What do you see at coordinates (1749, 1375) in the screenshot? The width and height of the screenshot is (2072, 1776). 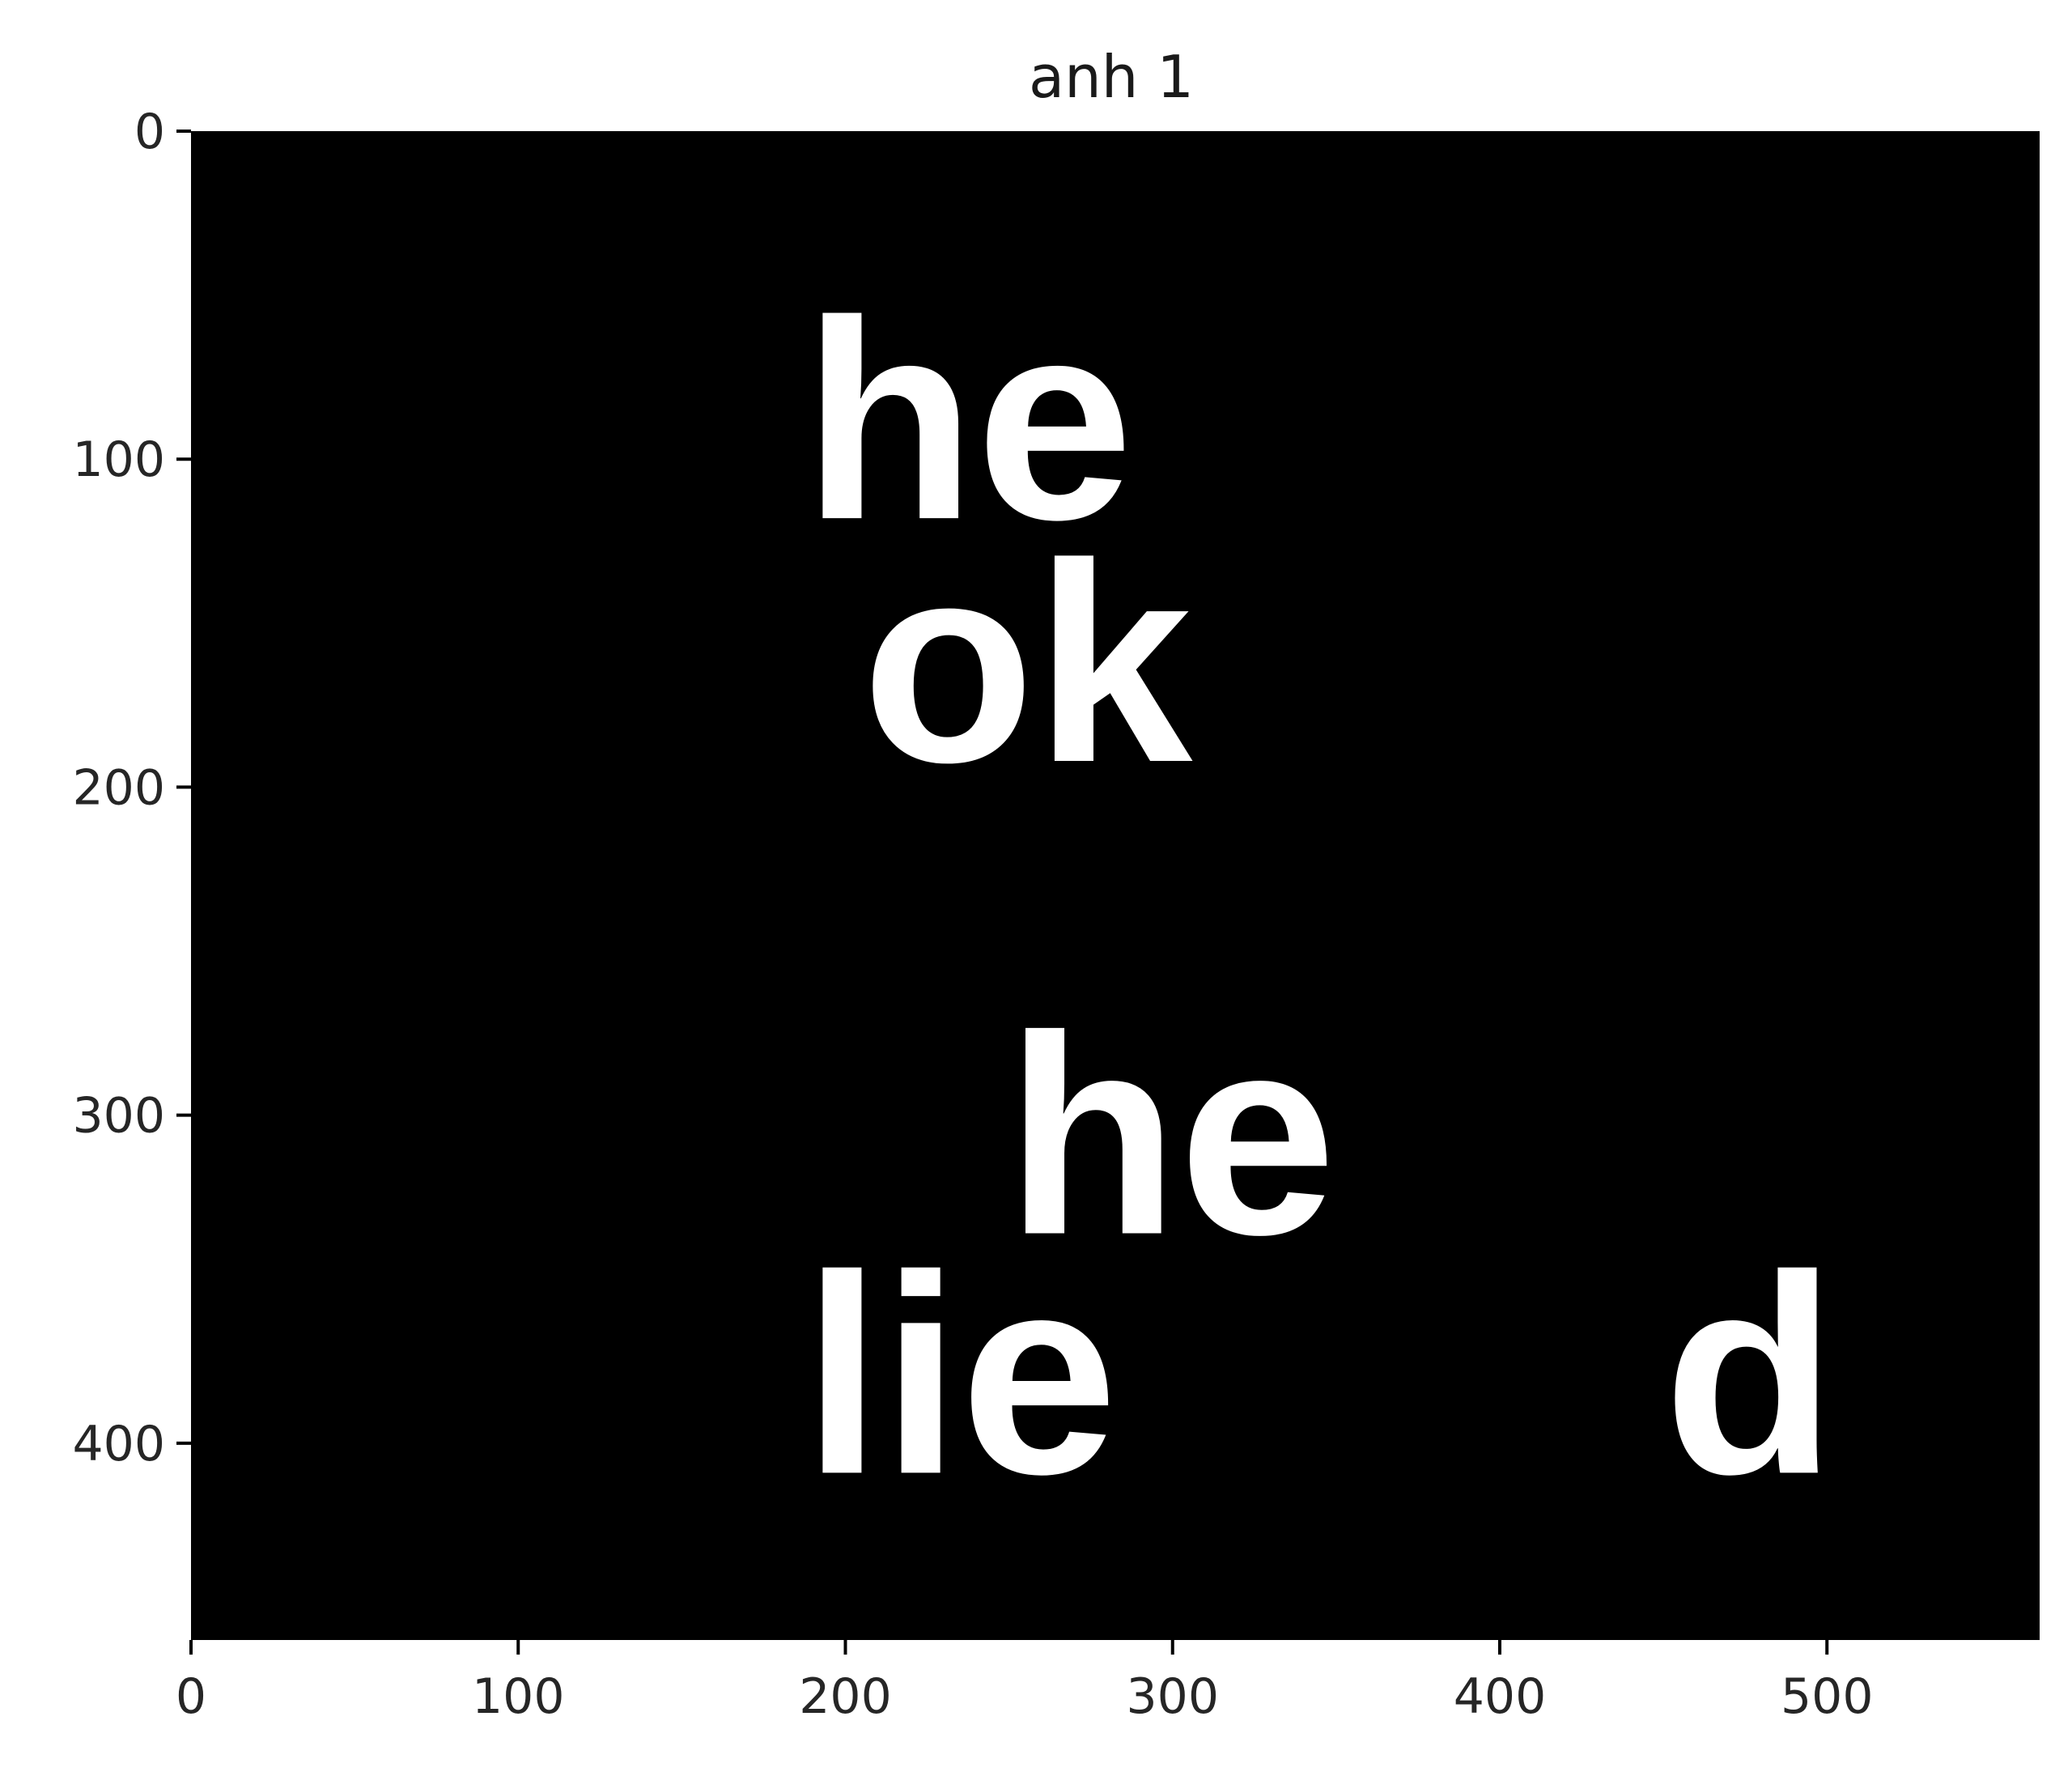 I see `image-word: d` at bounding box center [1749, 1375].